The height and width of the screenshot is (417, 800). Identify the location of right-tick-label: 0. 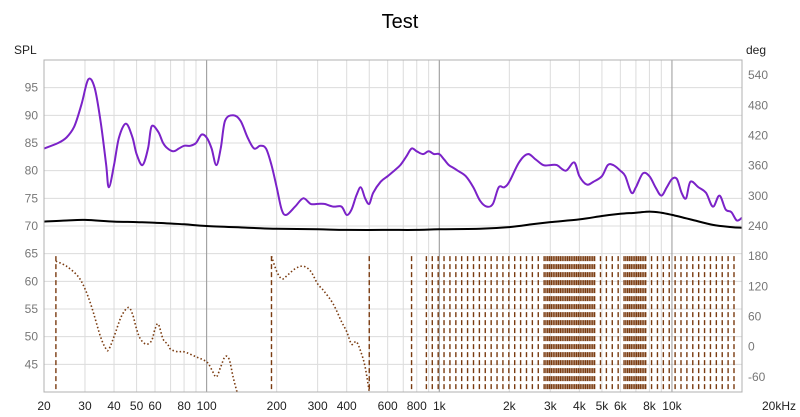
(751, 347).